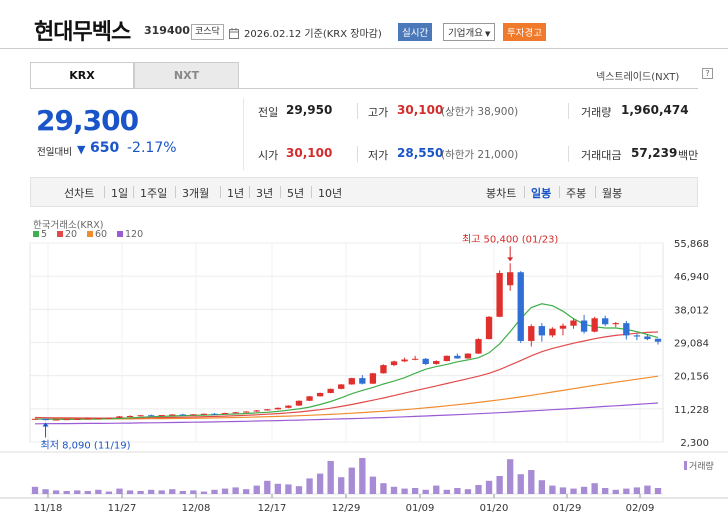 This screenshot has height=529, width=728. I want to click on y-tick-label: 29,084, so click(691, 344).